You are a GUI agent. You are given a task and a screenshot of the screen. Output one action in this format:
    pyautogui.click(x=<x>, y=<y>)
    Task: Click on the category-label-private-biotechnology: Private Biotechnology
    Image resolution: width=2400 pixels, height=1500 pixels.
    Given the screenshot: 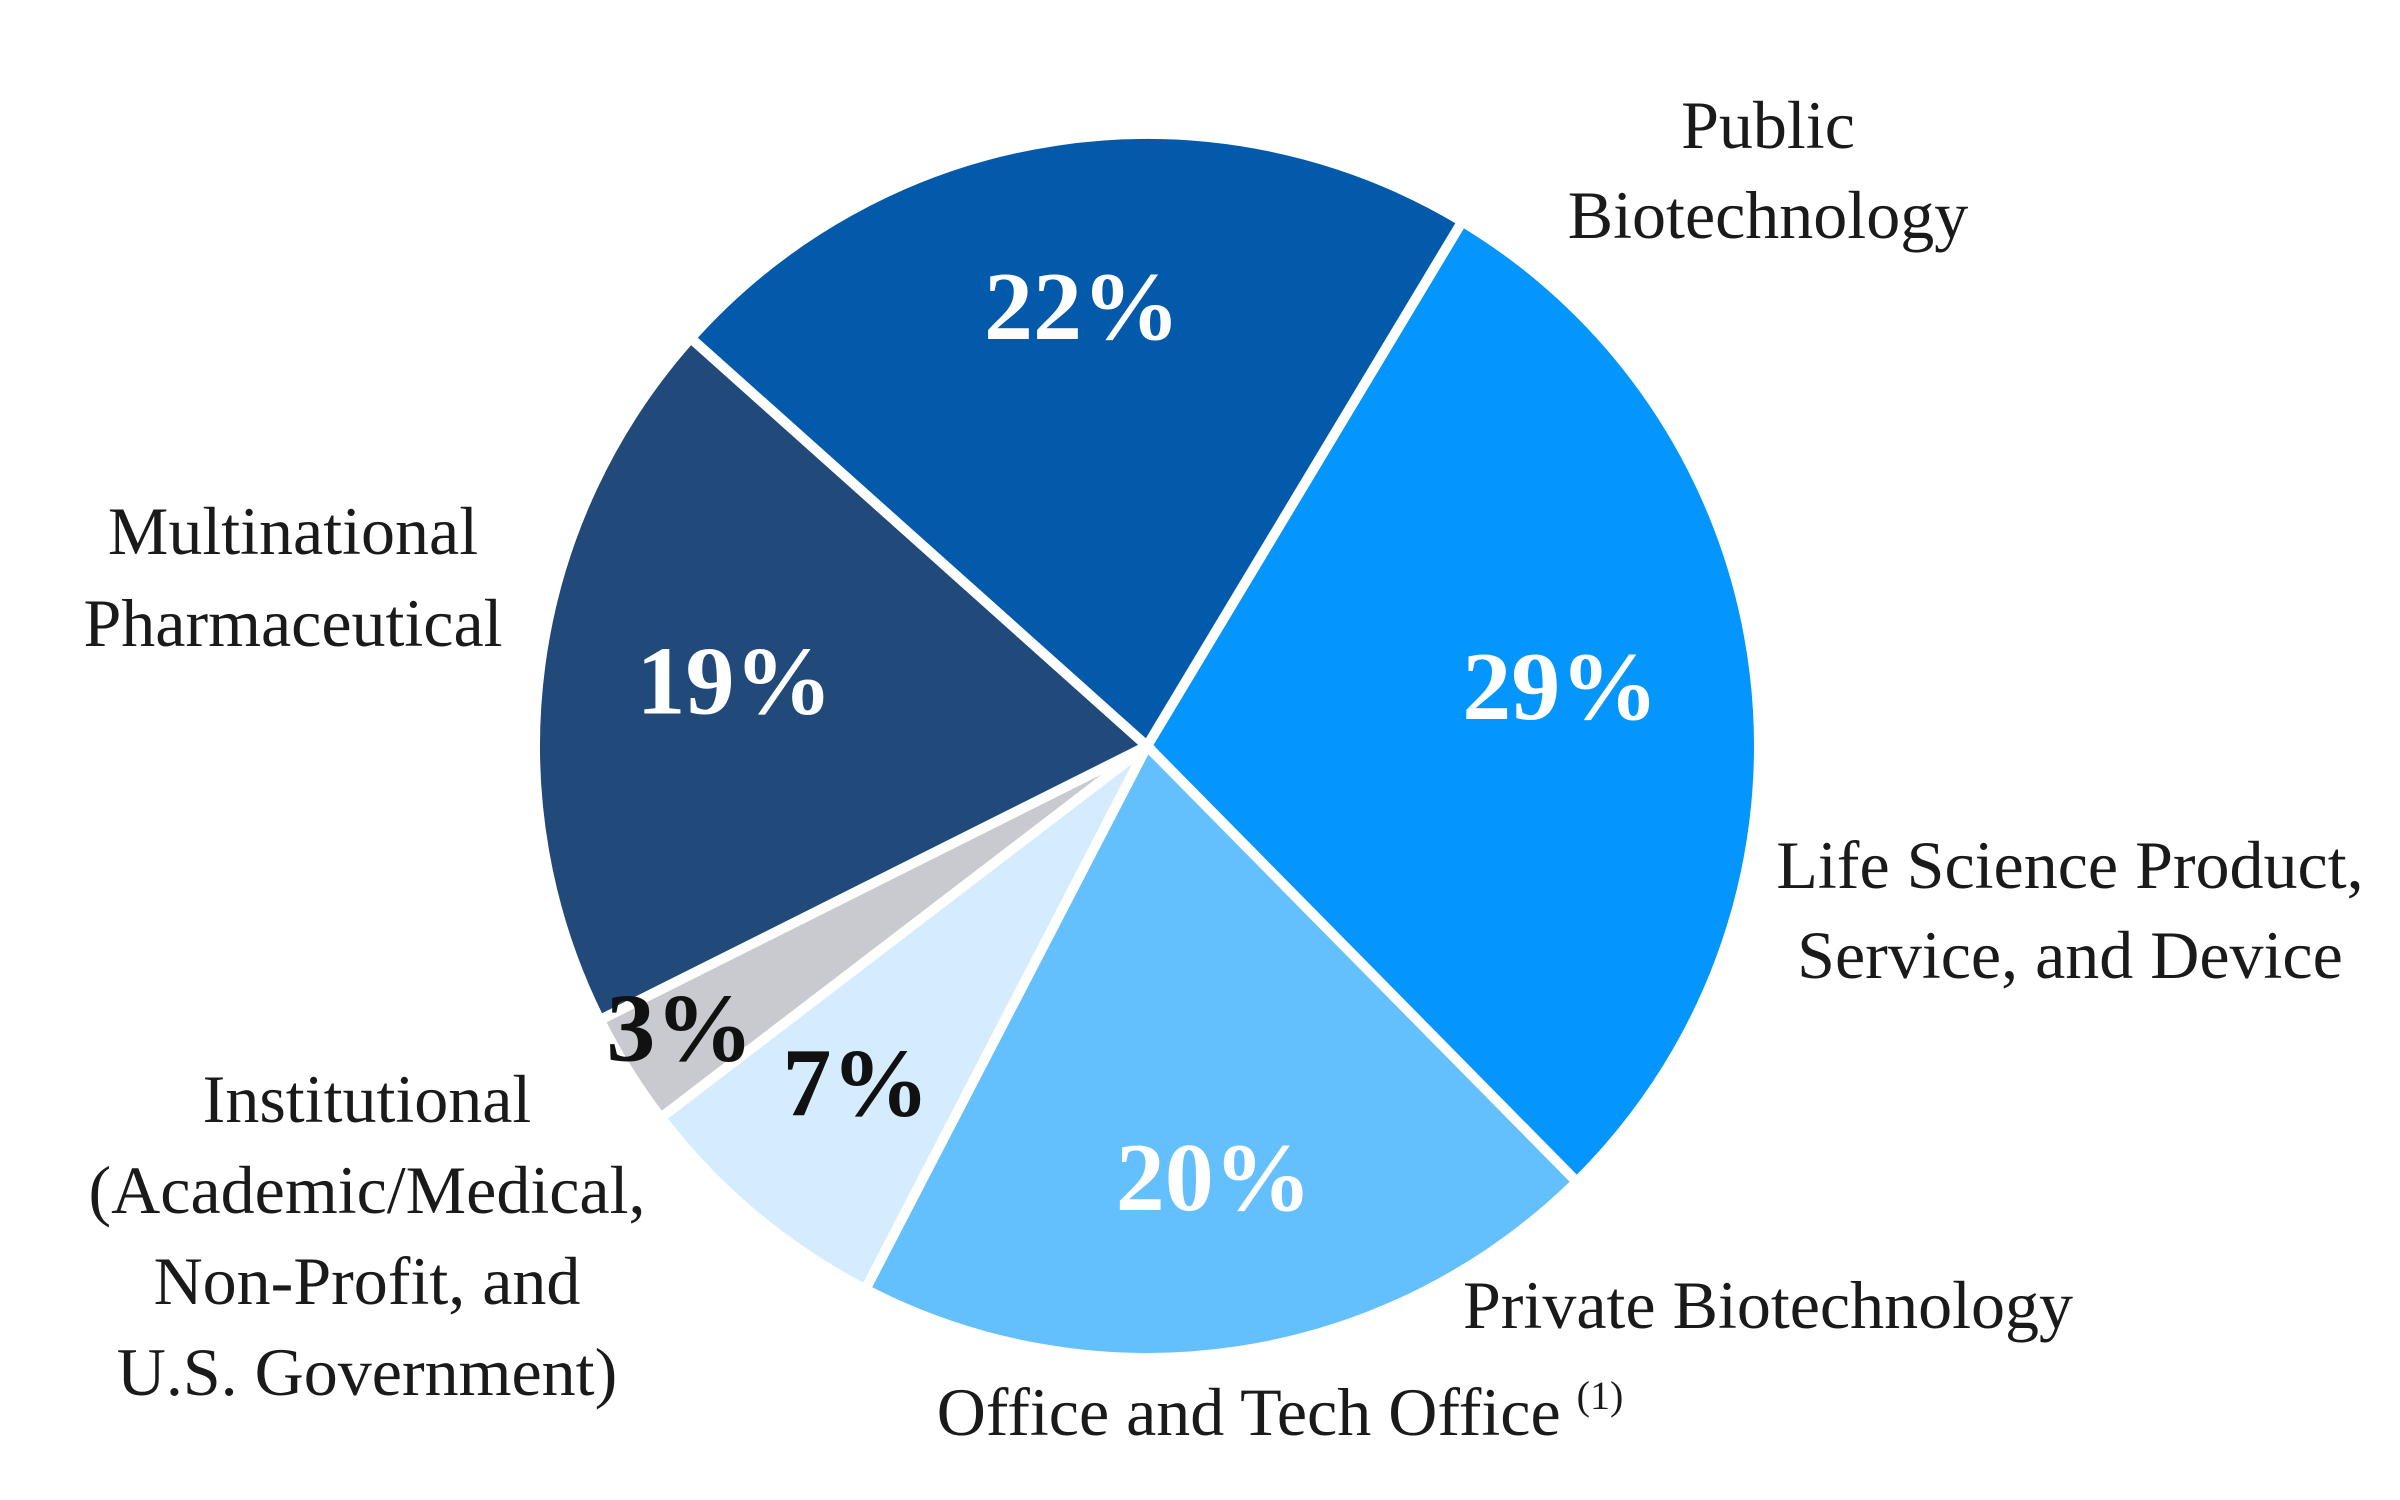 What is the action you would take?
    pyautogui.click(x=1768, y=1305)
    